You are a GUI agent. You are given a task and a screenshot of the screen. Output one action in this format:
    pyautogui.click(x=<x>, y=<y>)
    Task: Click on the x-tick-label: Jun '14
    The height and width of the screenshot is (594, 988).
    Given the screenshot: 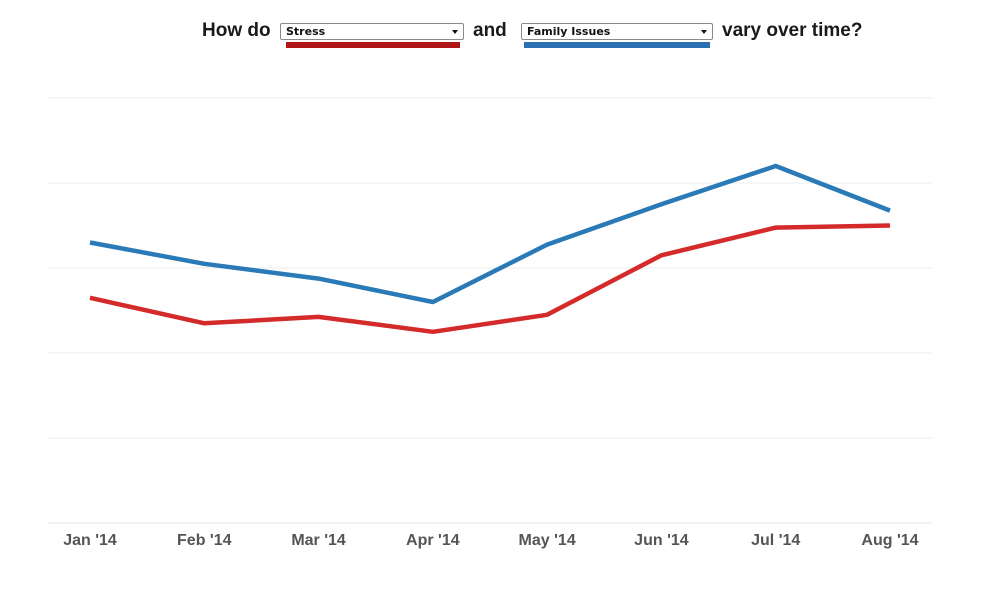 What is the action you would take?
    pyautogui.click(x=661, y=540)
    